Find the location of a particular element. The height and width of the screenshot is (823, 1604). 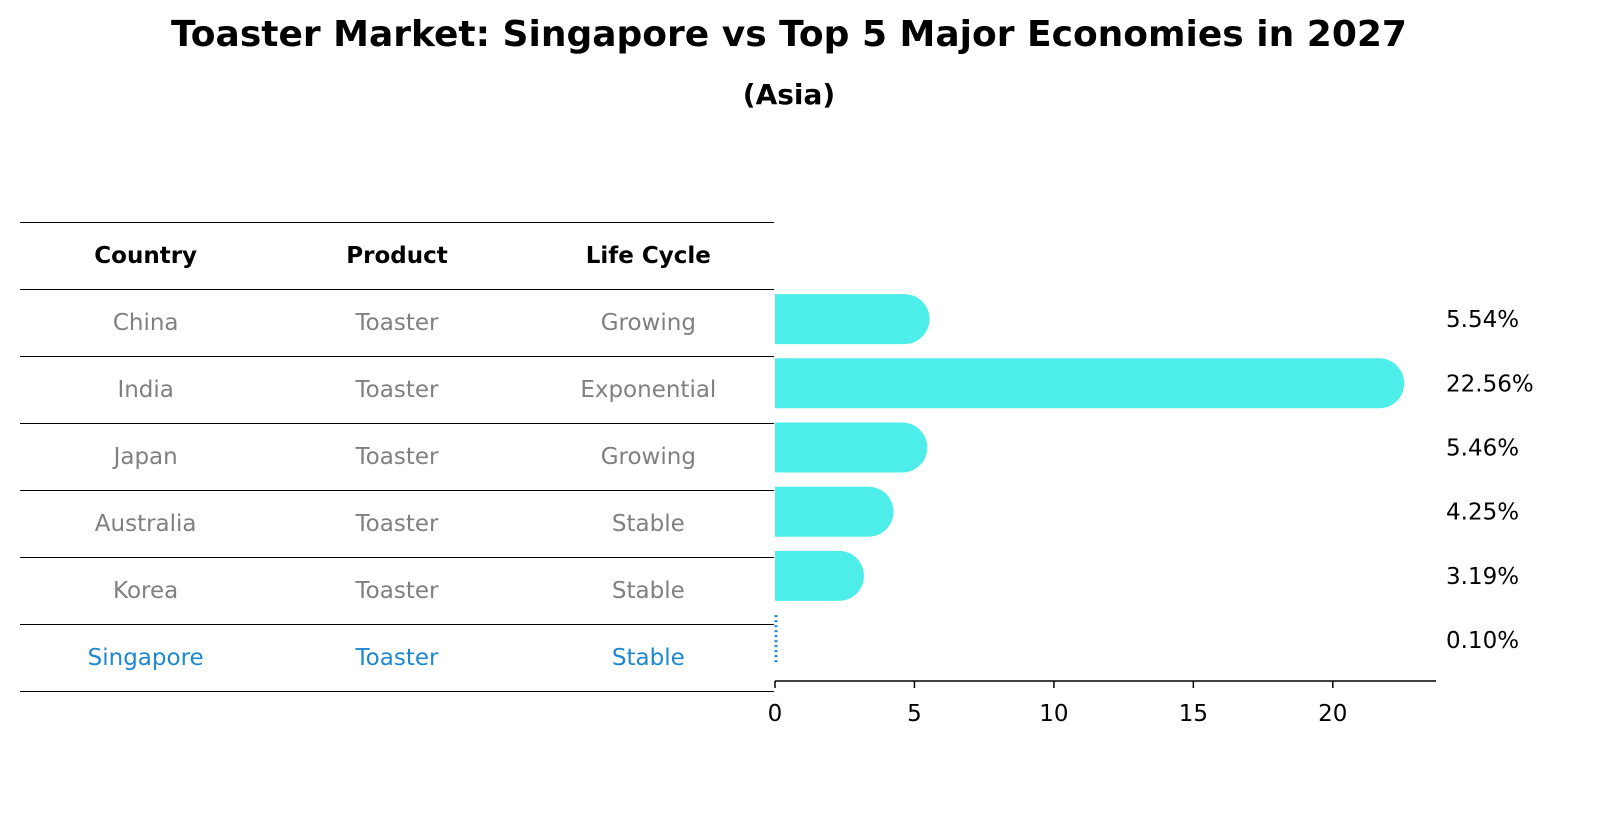

x-tick-label: 5 is located at coordinates (914, 714).